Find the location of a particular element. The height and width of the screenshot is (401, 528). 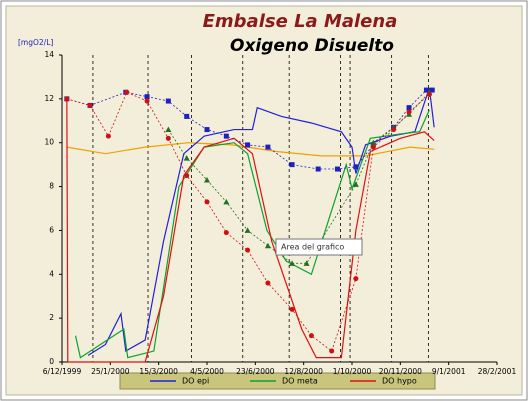

x-tick-label: 6/12/1999 is located at coordinates (62, 371).